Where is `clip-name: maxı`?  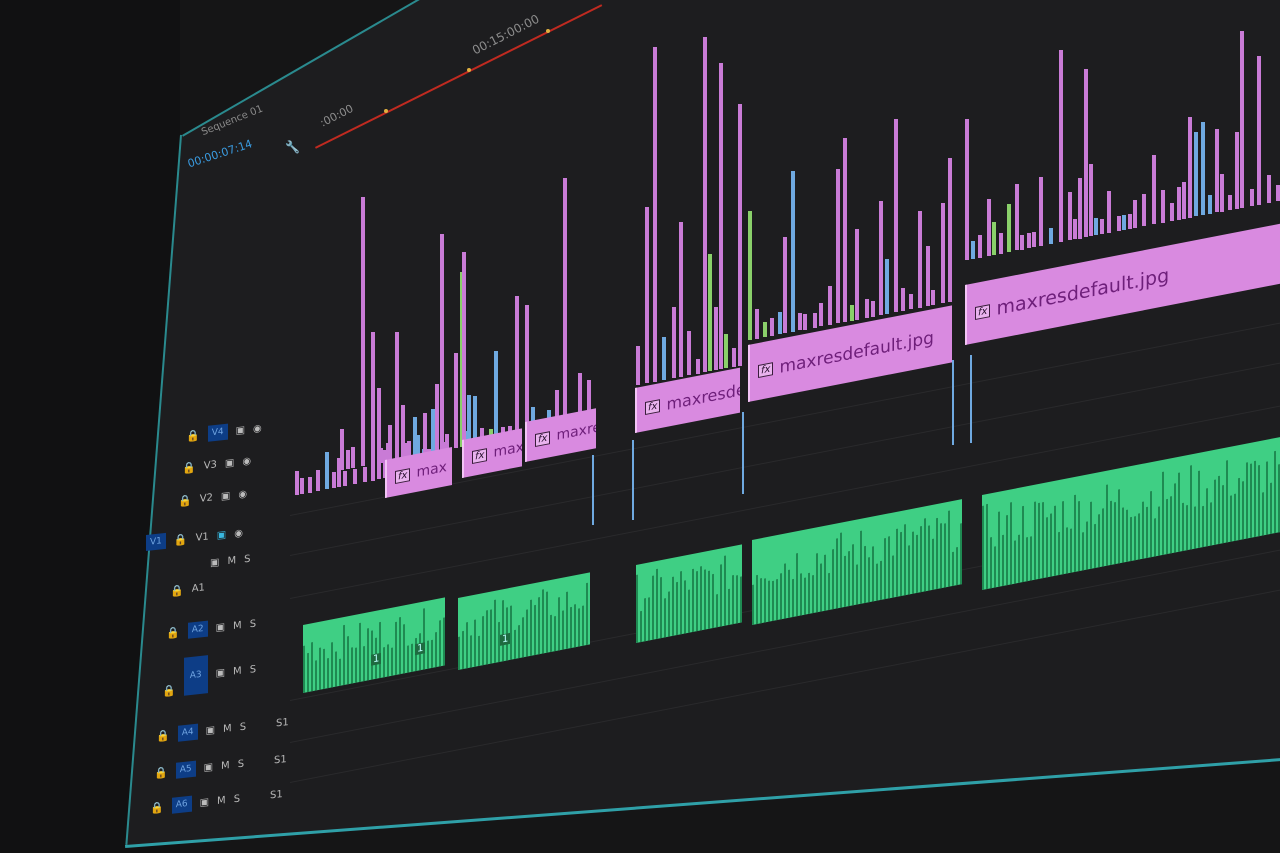
clip-name: maxı is located at coordinates (507, 449).